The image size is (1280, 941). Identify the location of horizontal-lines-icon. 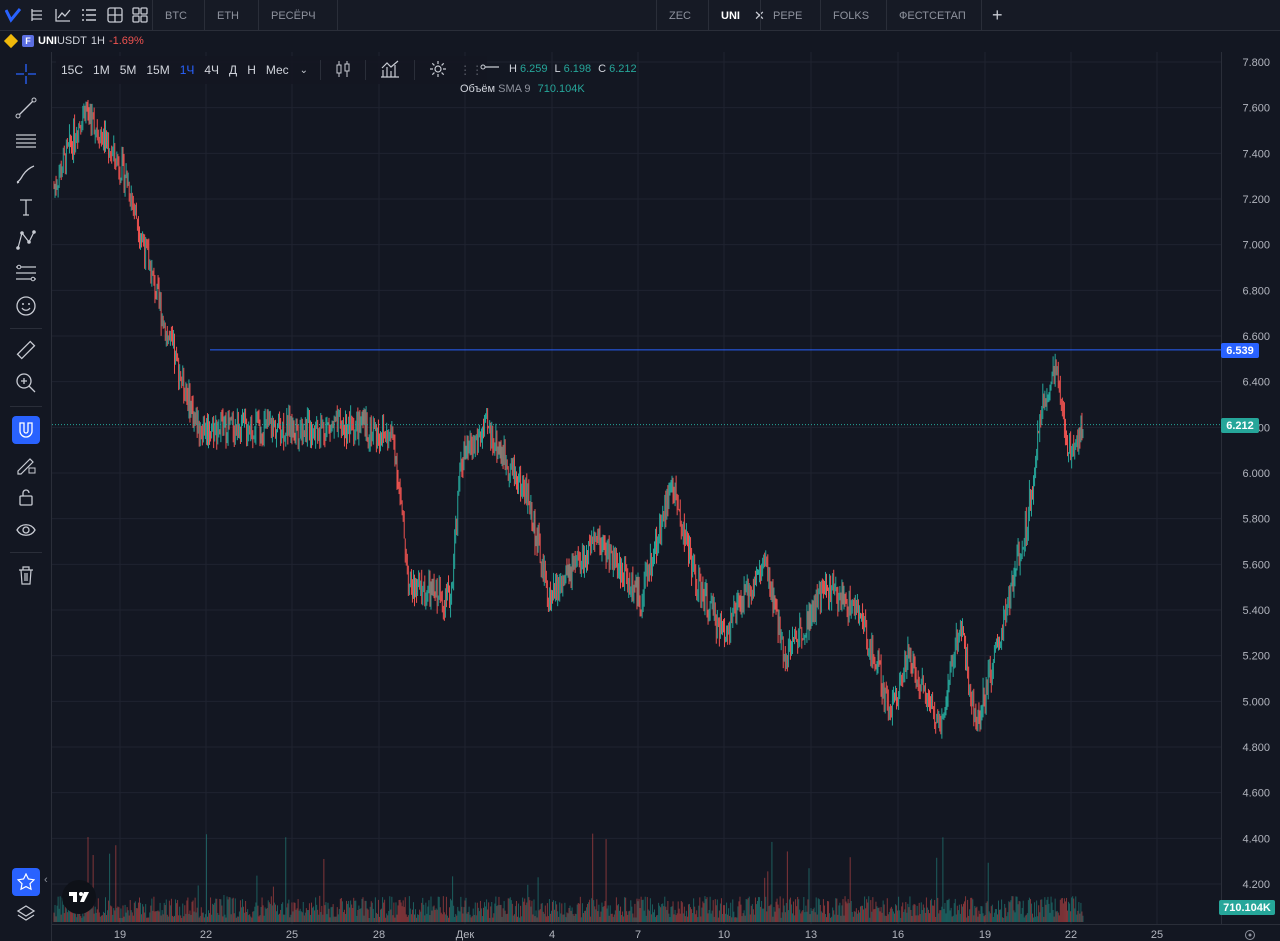
(26, 141).